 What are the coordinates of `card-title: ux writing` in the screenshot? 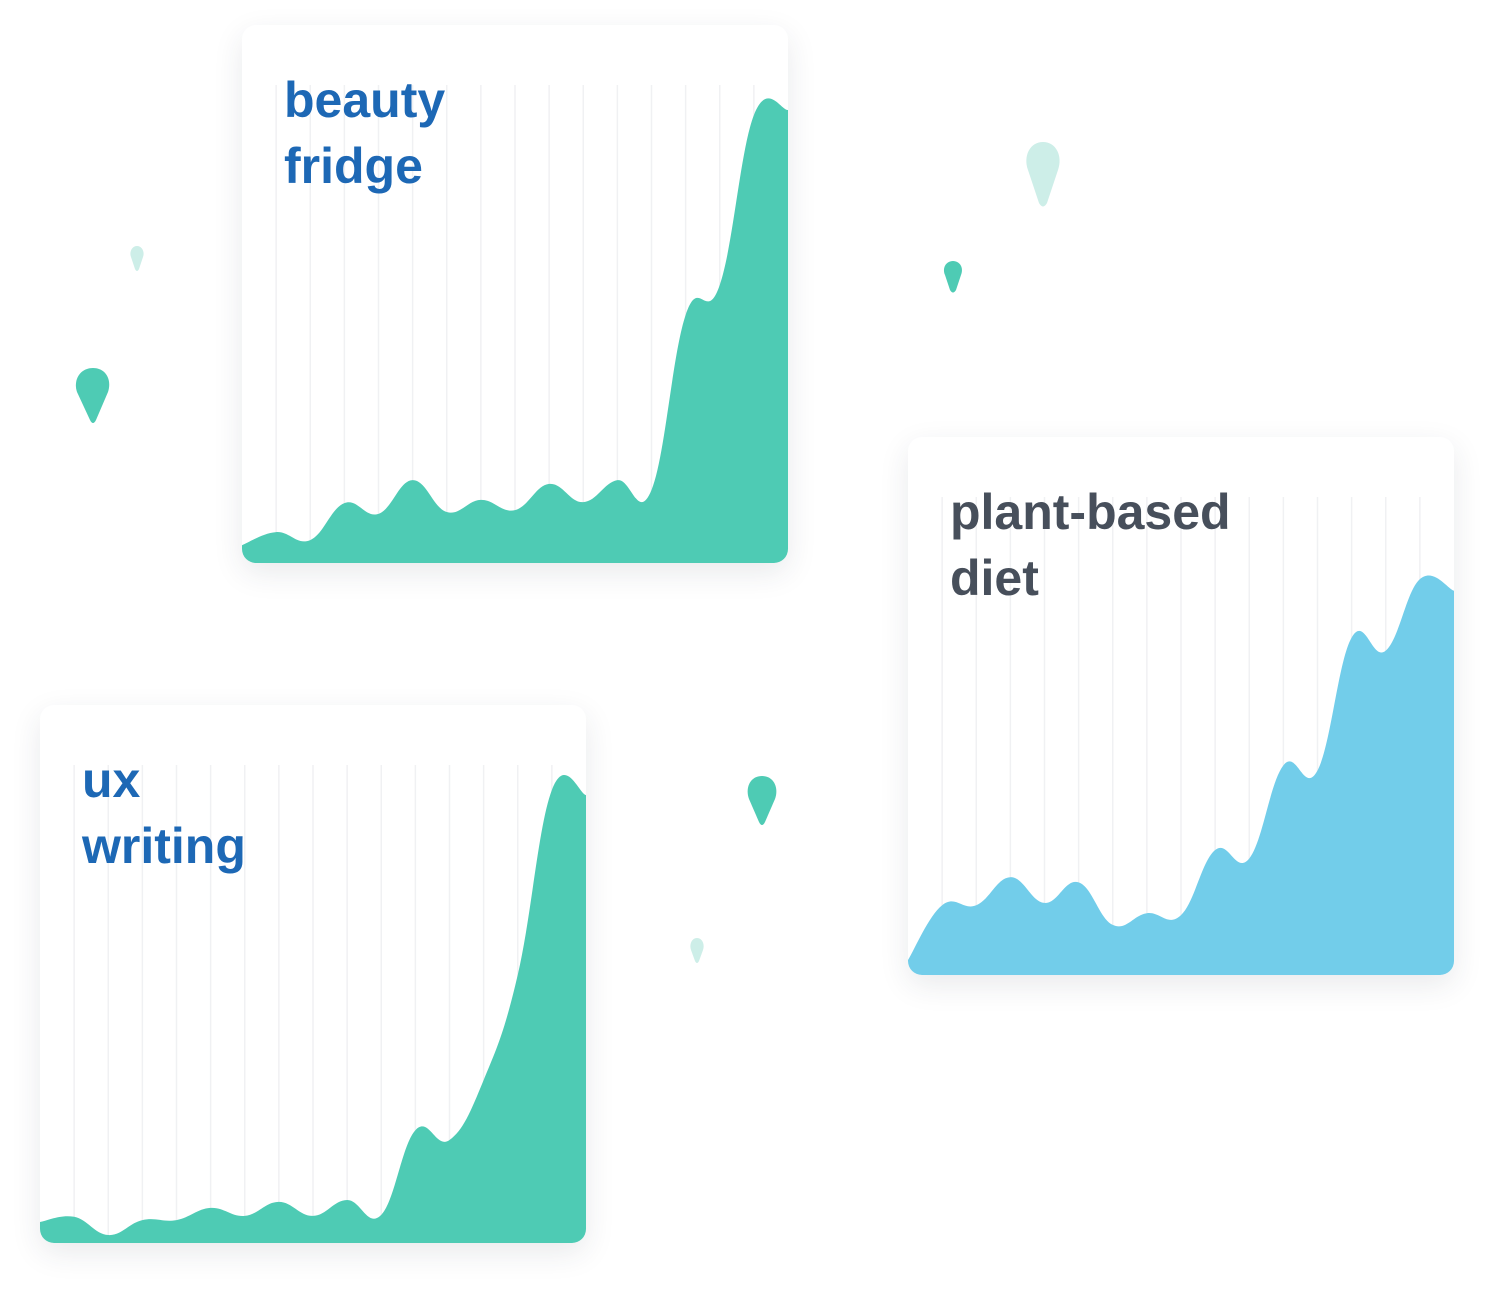 It's located at (164, 813).